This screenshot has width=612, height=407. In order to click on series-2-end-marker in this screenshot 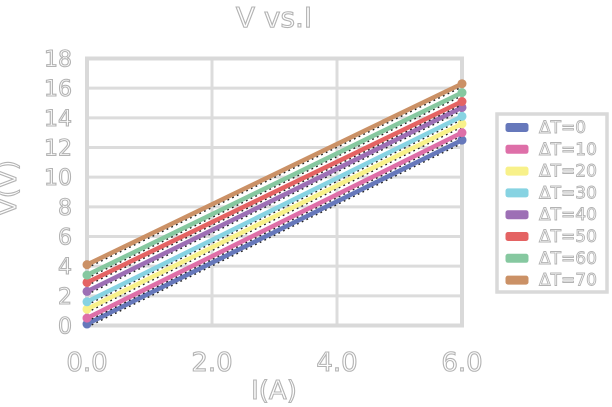, I will do `click(462, 124)`.